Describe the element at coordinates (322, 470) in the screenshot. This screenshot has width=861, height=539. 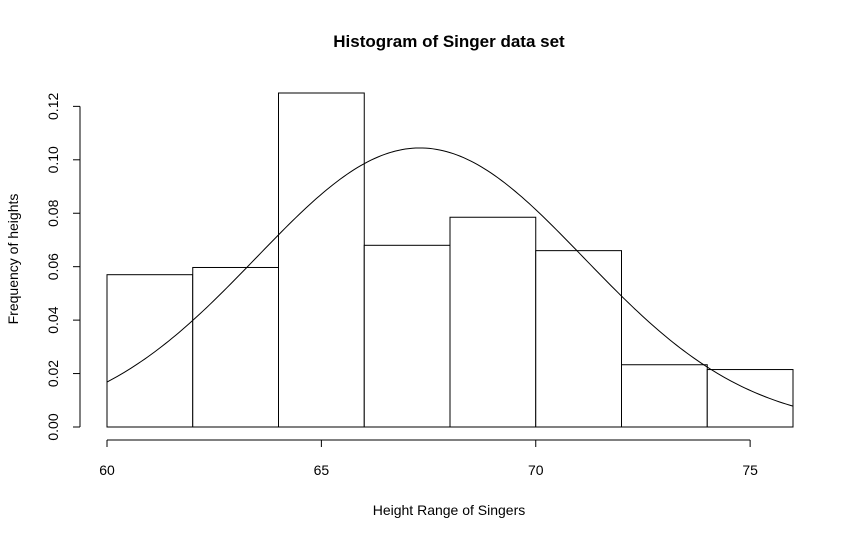
I see `x-tick-label: 65` at that location.